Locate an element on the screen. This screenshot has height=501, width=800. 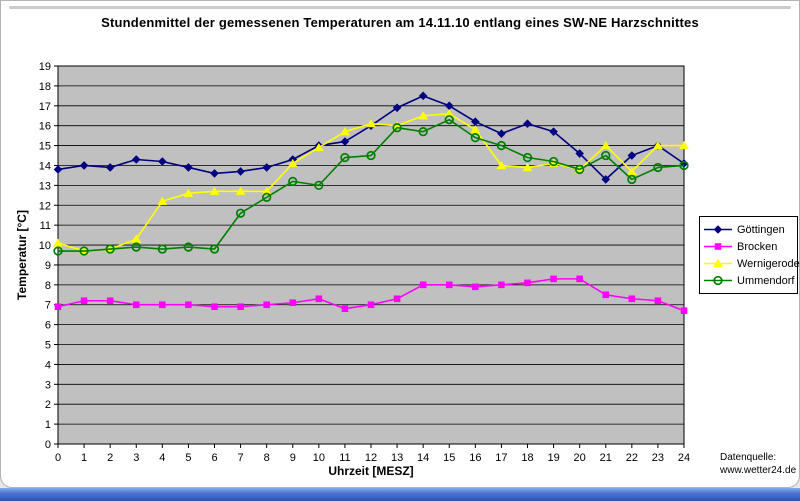
x-tick-label: 7 is located at coordinates (241, 458).